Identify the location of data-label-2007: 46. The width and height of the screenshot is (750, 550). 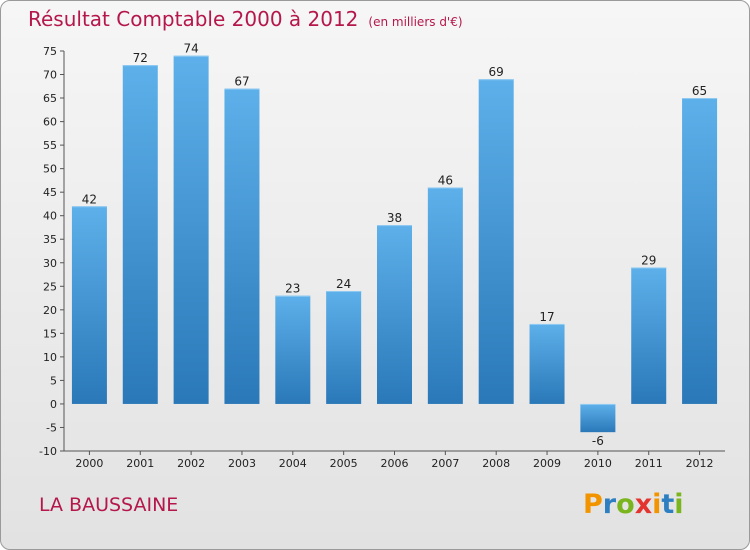
(445, 180).